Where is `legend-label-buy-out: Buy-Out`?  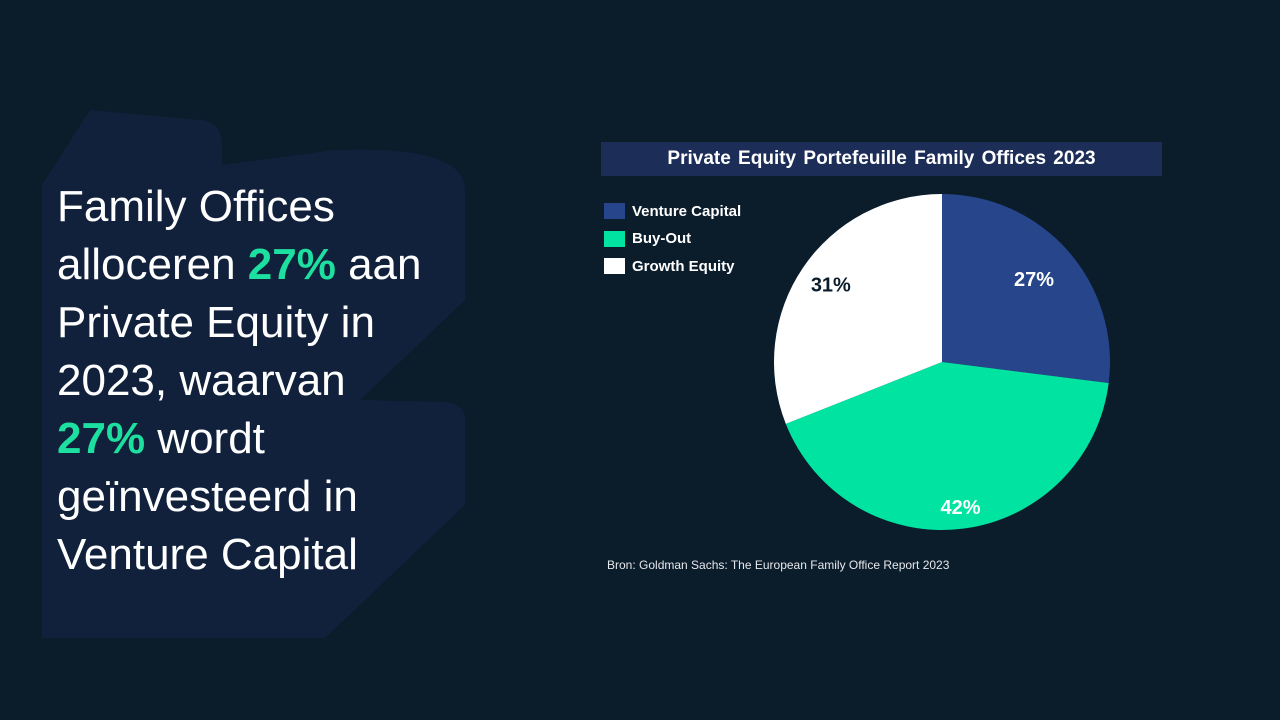 legend-label-buy-out: Buy-Out is located at coordinates (662, 238).